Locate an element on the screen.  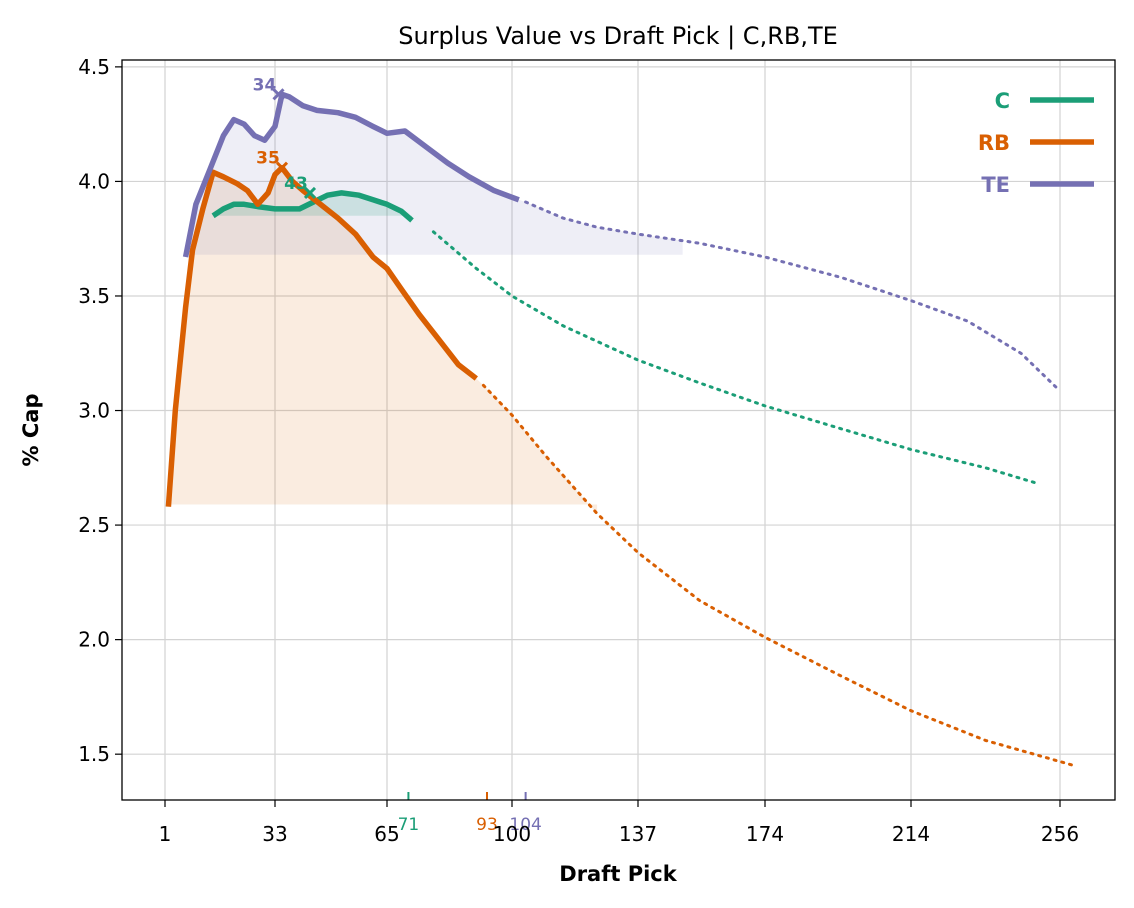
fill-area-rb is located at coordinates (383, 340).